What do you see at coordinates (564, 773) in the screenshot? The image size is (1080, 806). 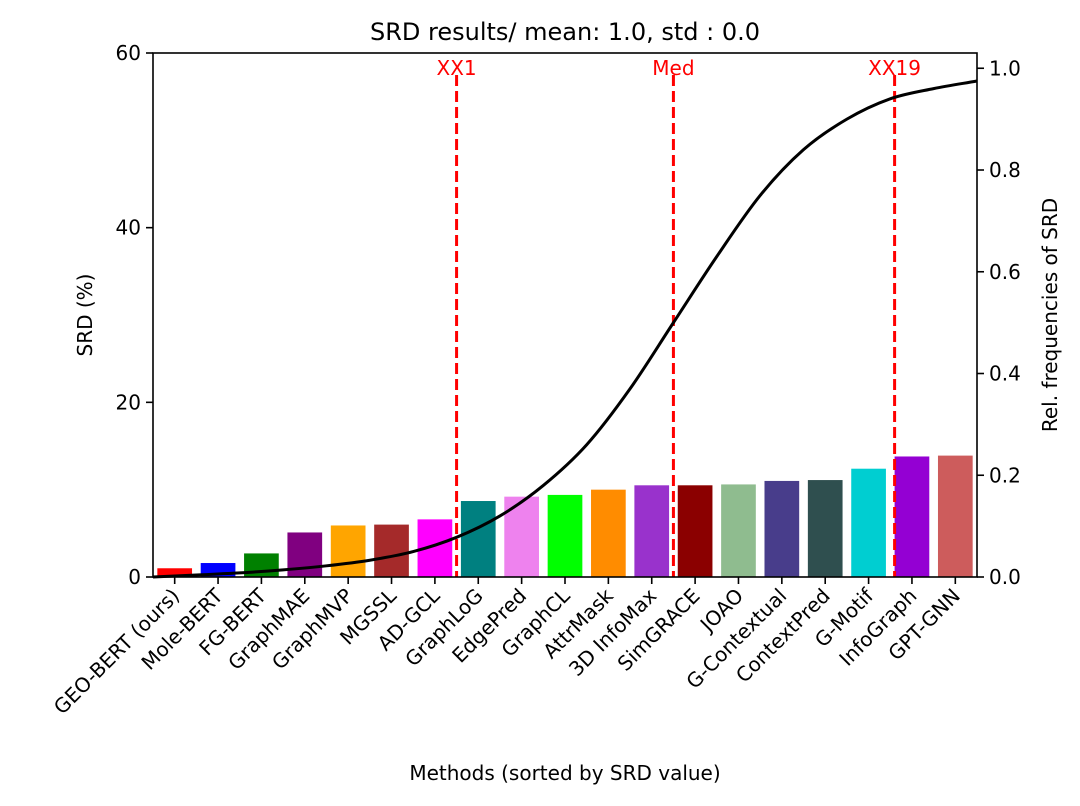 I see `x-axis-label: Methods (sorted by SRD value)` at bounding box center [564, 773].